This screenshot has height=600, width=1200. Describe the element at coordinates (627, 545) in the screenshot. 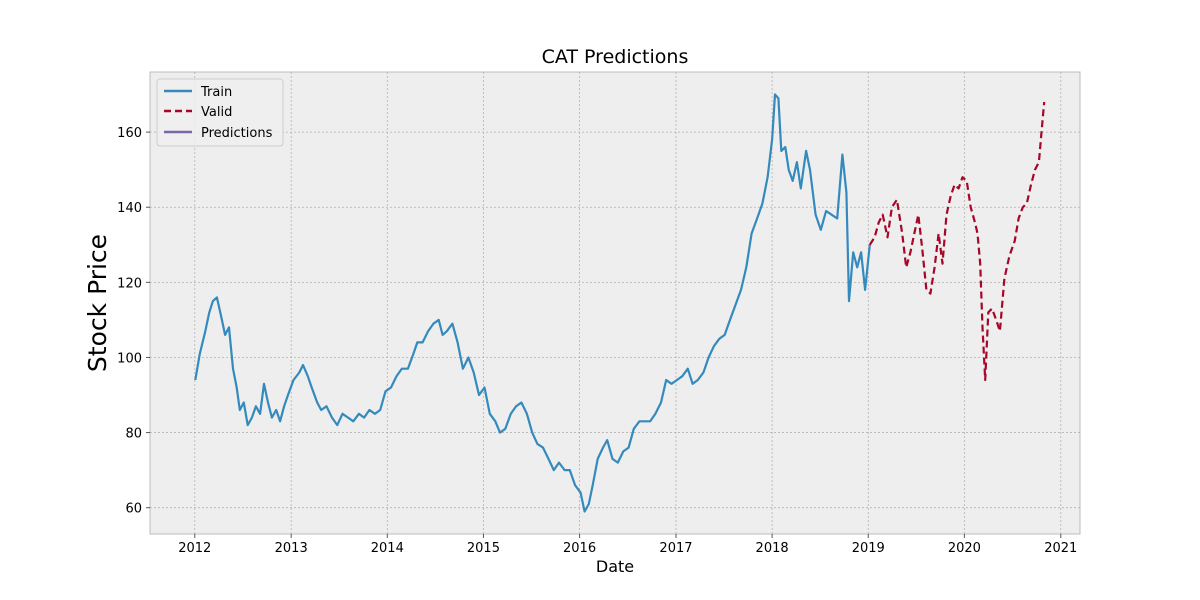

I see `x-axis: 2012 2013 2014 2015 2016 2017 2018 2019 2020 2021` at that location.